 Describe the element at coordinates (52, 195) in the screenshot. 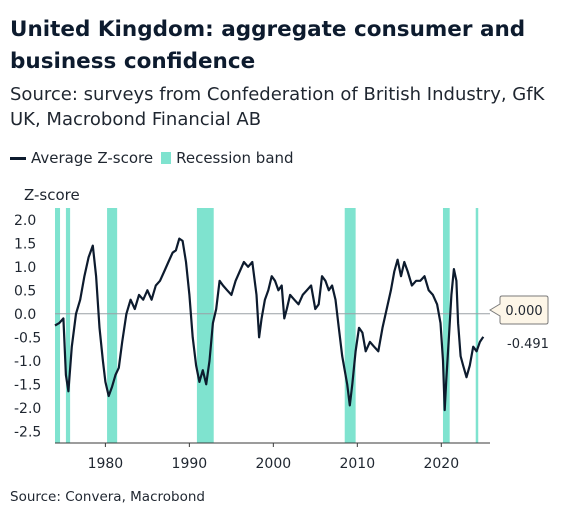

I see `y-axis-label: Z-score` at that location.